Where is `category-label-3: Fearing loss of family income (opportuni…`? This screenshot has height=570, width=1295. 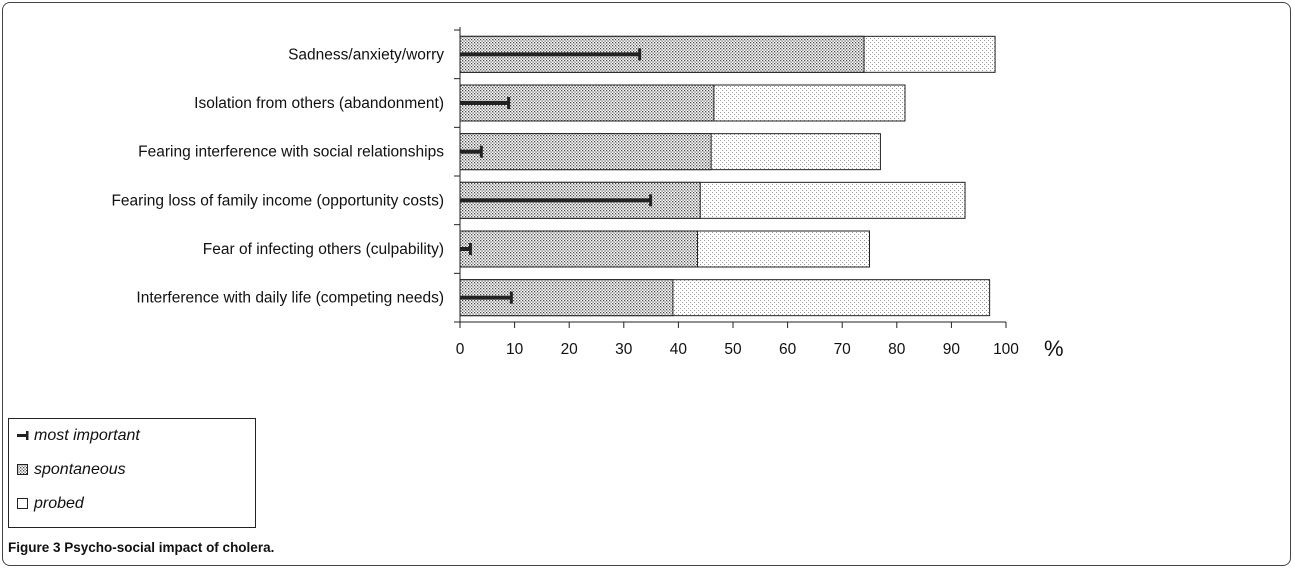 category-label-3: Fearing loss of family income (opportuni… is located at coordinates (277, 200).